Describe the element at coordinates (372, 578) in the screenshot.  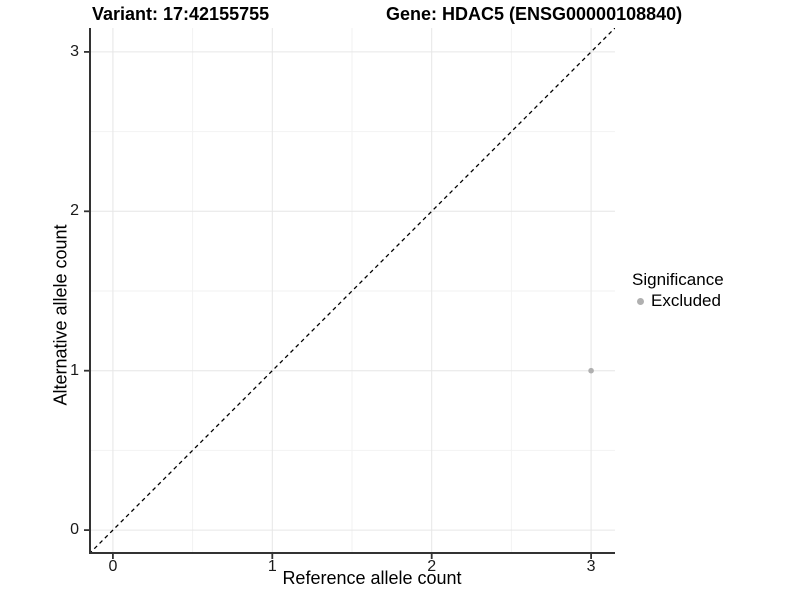
I see `x-axis-title: Reference allele count` at that location.